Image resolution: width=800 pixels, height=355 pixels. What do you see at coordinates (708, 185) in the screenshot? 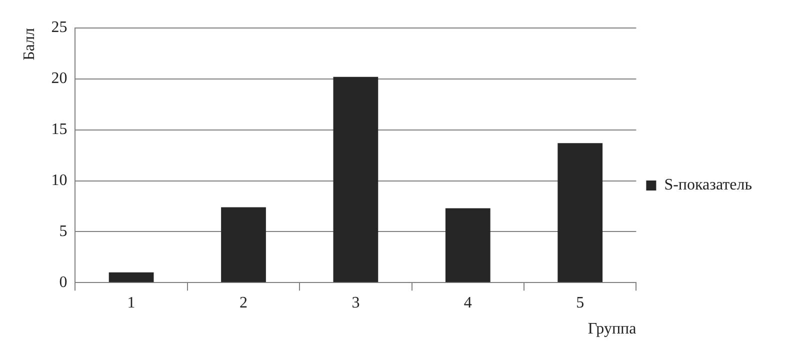
I see `legend-label: S-показатель` at bounding box center [708, 185].